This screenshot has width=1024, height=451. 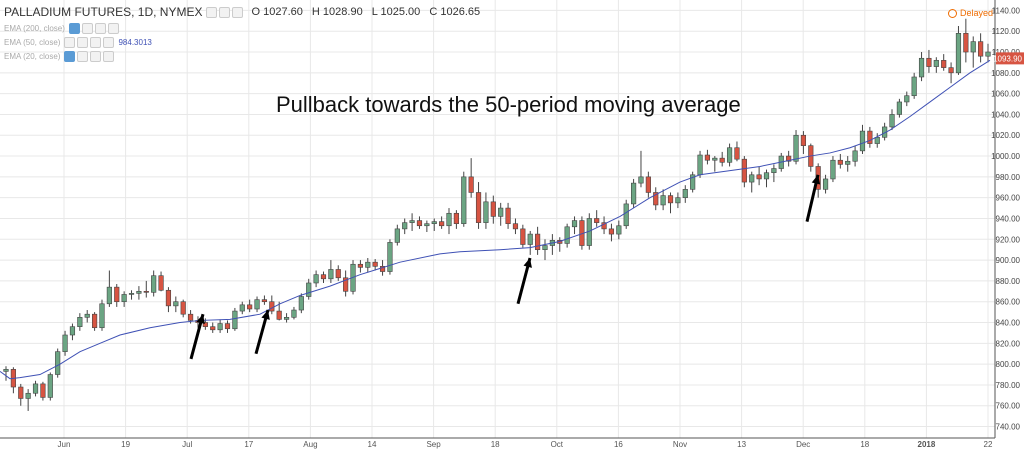 I want to click on y-tick-label: 760.00, so click(x=1008, y=406).